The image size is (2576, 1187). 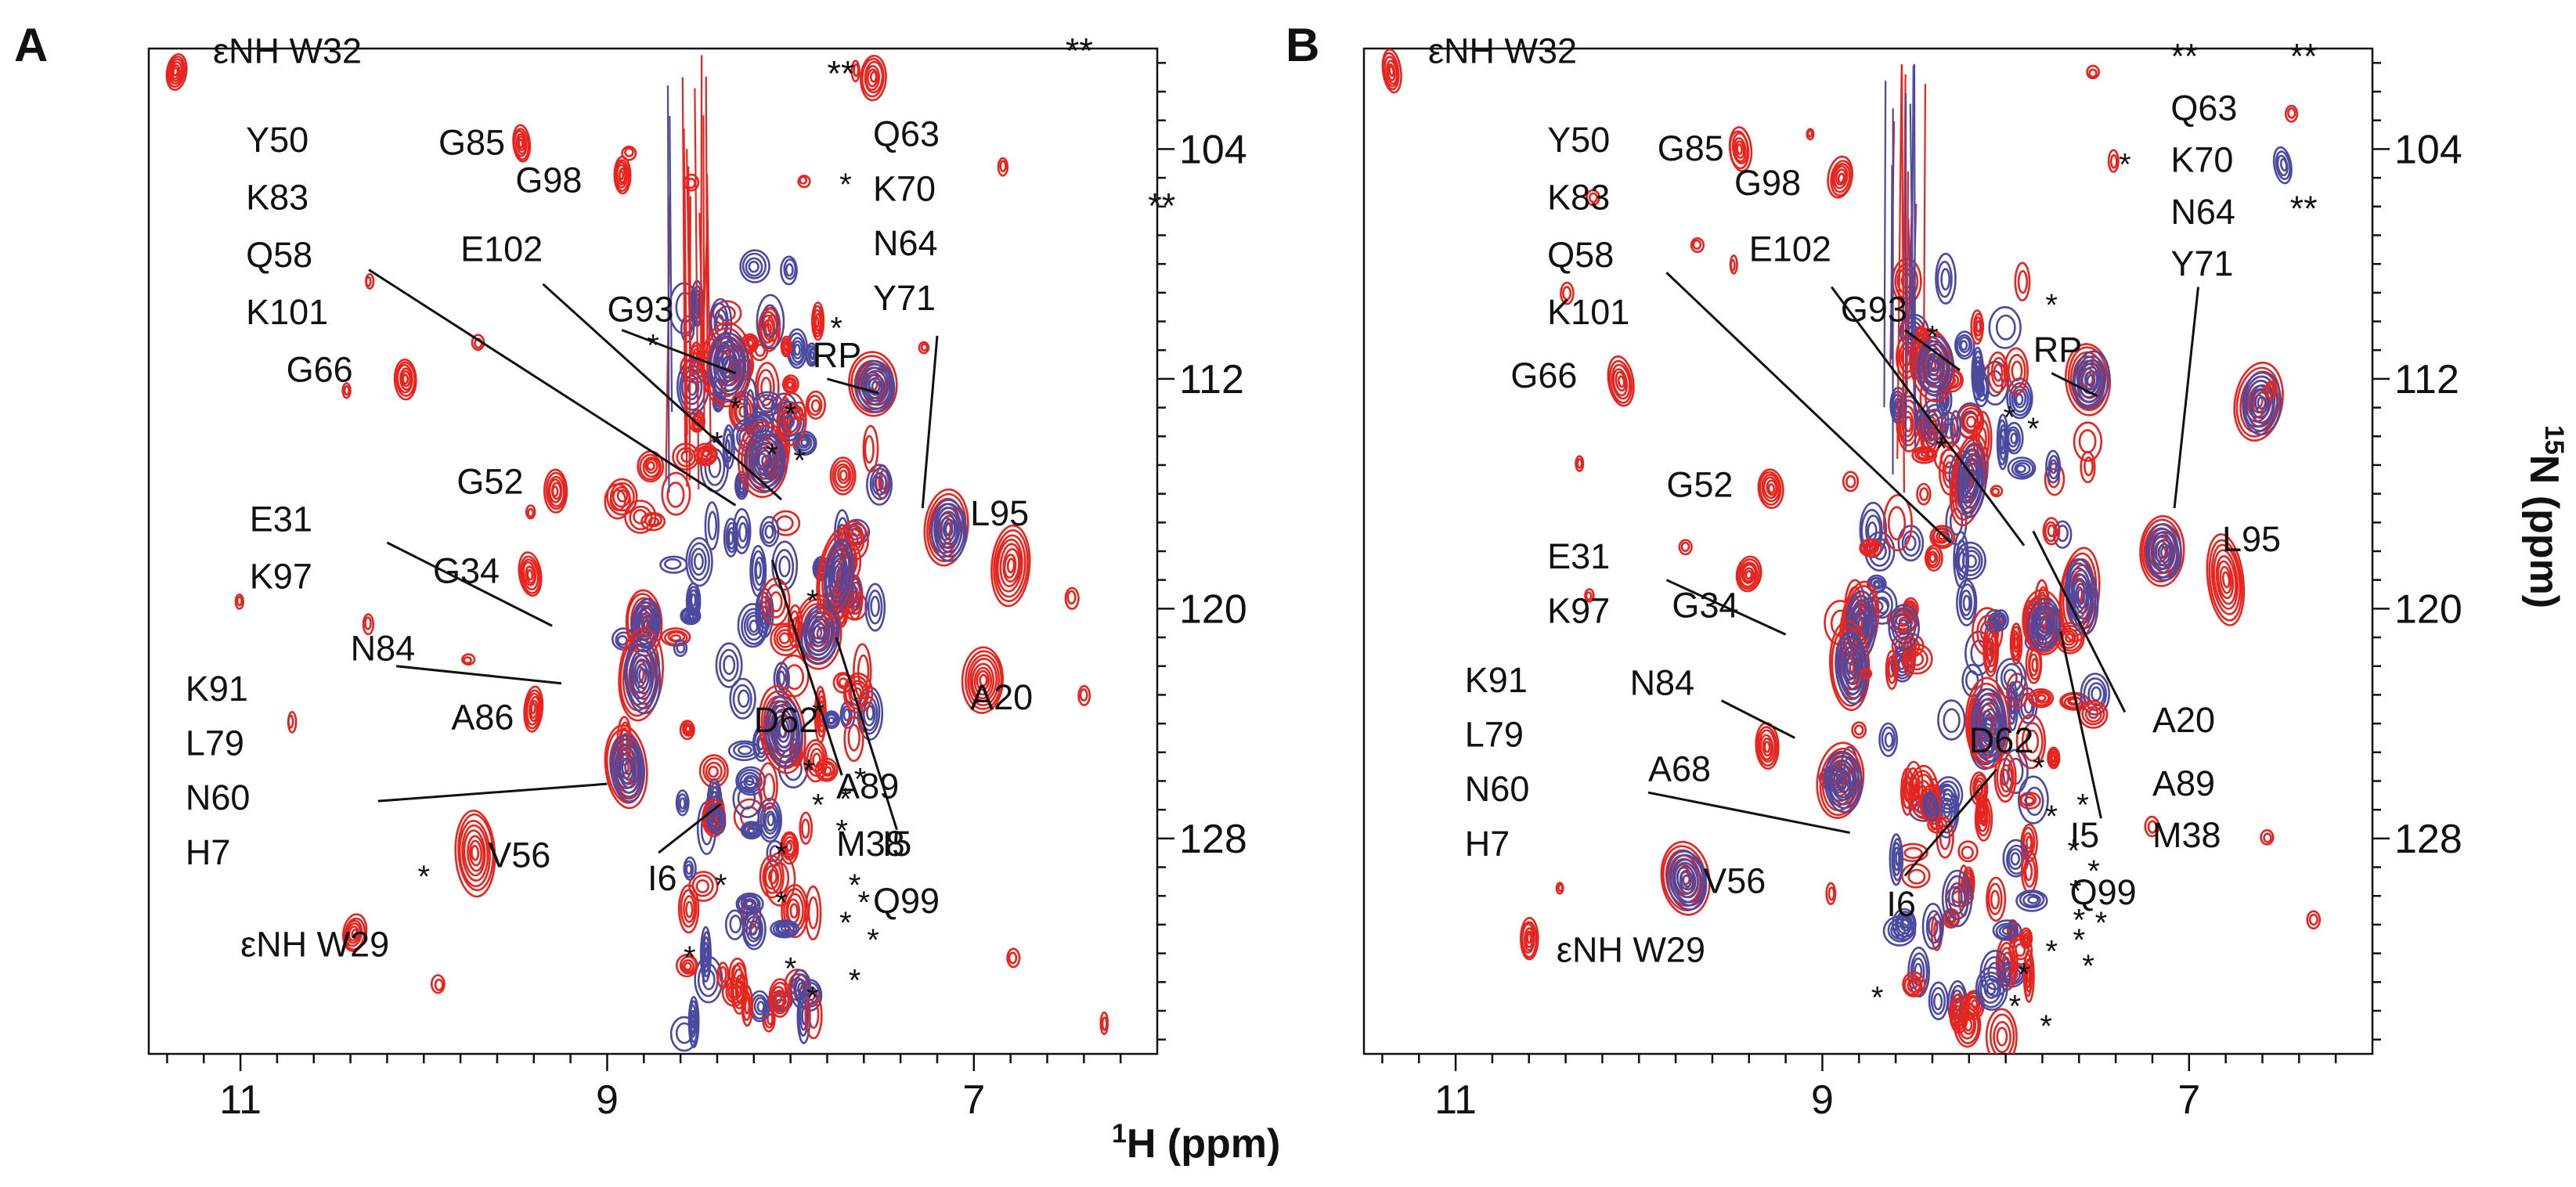 I want to click on peak-G52-red, so click(x=555, y=491).